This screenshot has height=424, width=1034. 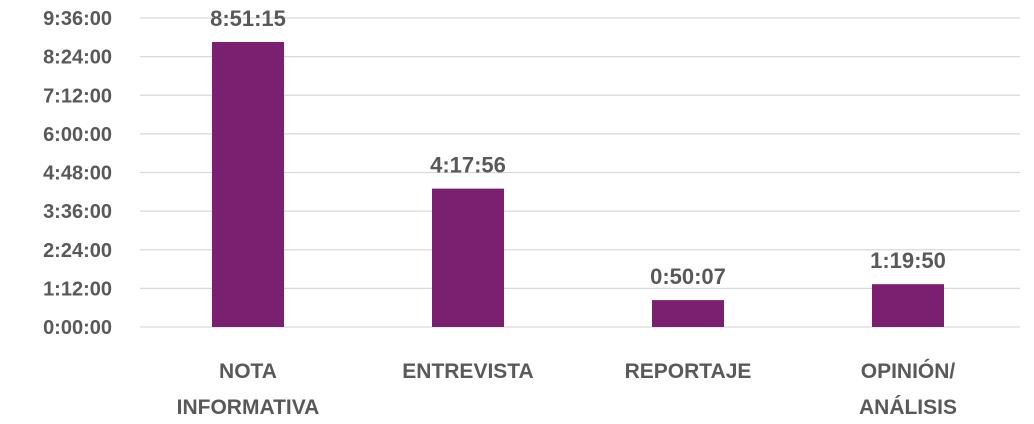 I want to click on y-tick-label: 8:24:00, so click(x=77, y=58).